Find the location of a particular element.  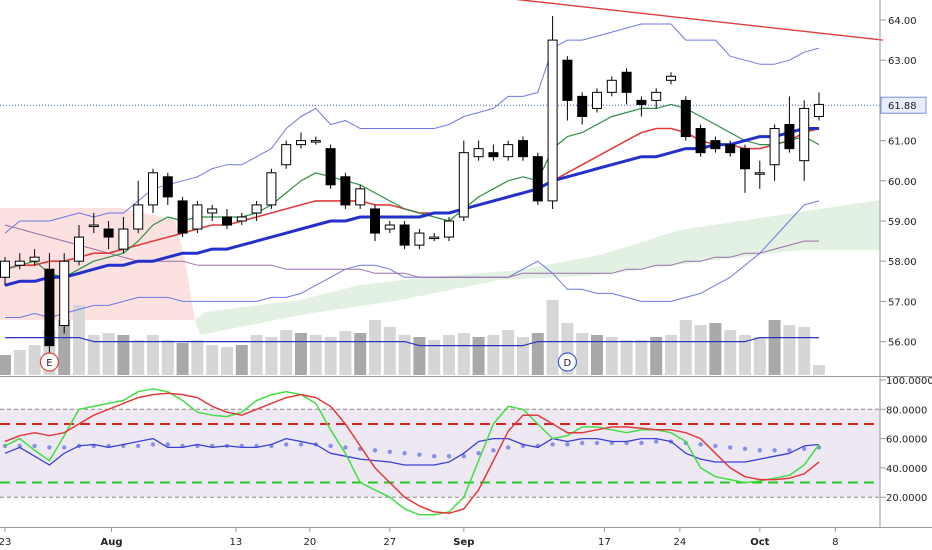

x-tick-label: 24 is located at coordinates (680, 542).